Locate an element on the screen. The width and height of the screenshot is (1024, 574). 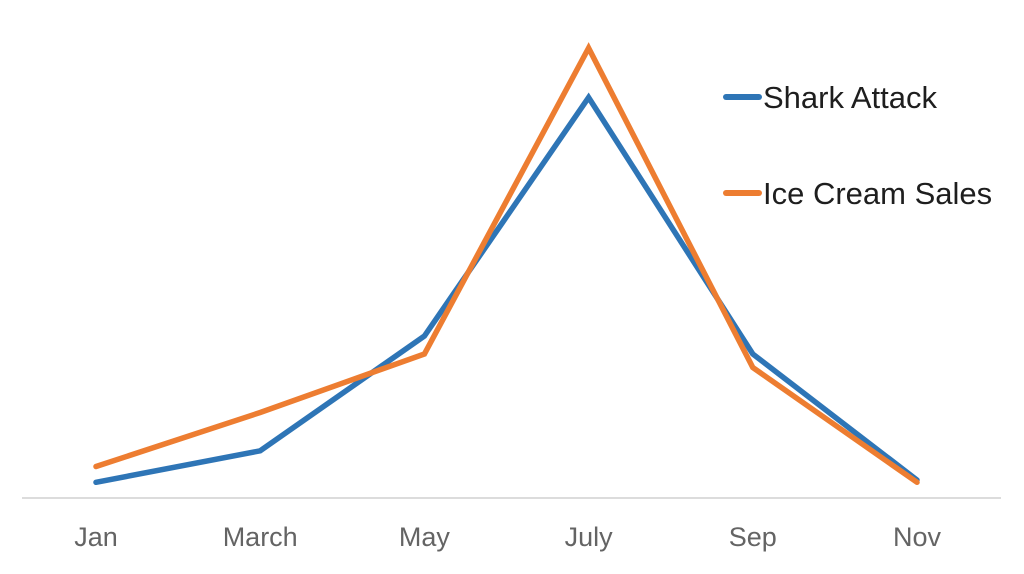
legend-label-ice-cream-sales: Ice Cream Sales is located at coordinates (878, 193).